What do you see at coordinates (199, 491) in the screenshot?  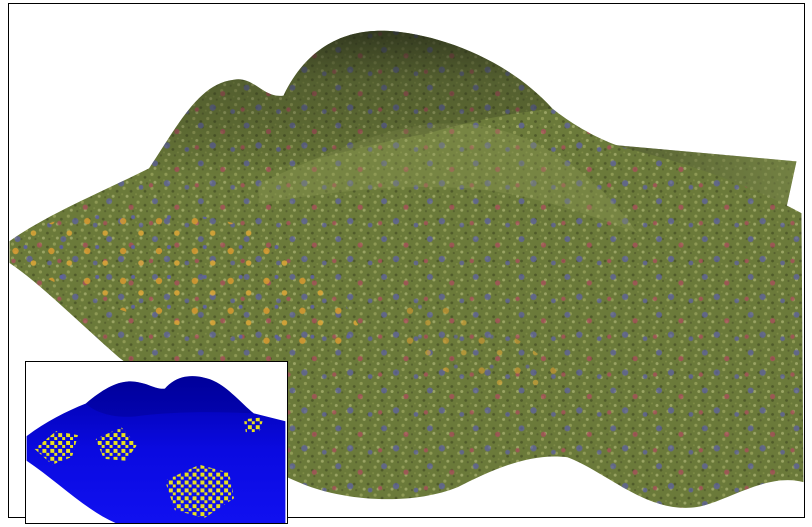 I see `yellow-region-bottom` at bounding box center [199, 491].